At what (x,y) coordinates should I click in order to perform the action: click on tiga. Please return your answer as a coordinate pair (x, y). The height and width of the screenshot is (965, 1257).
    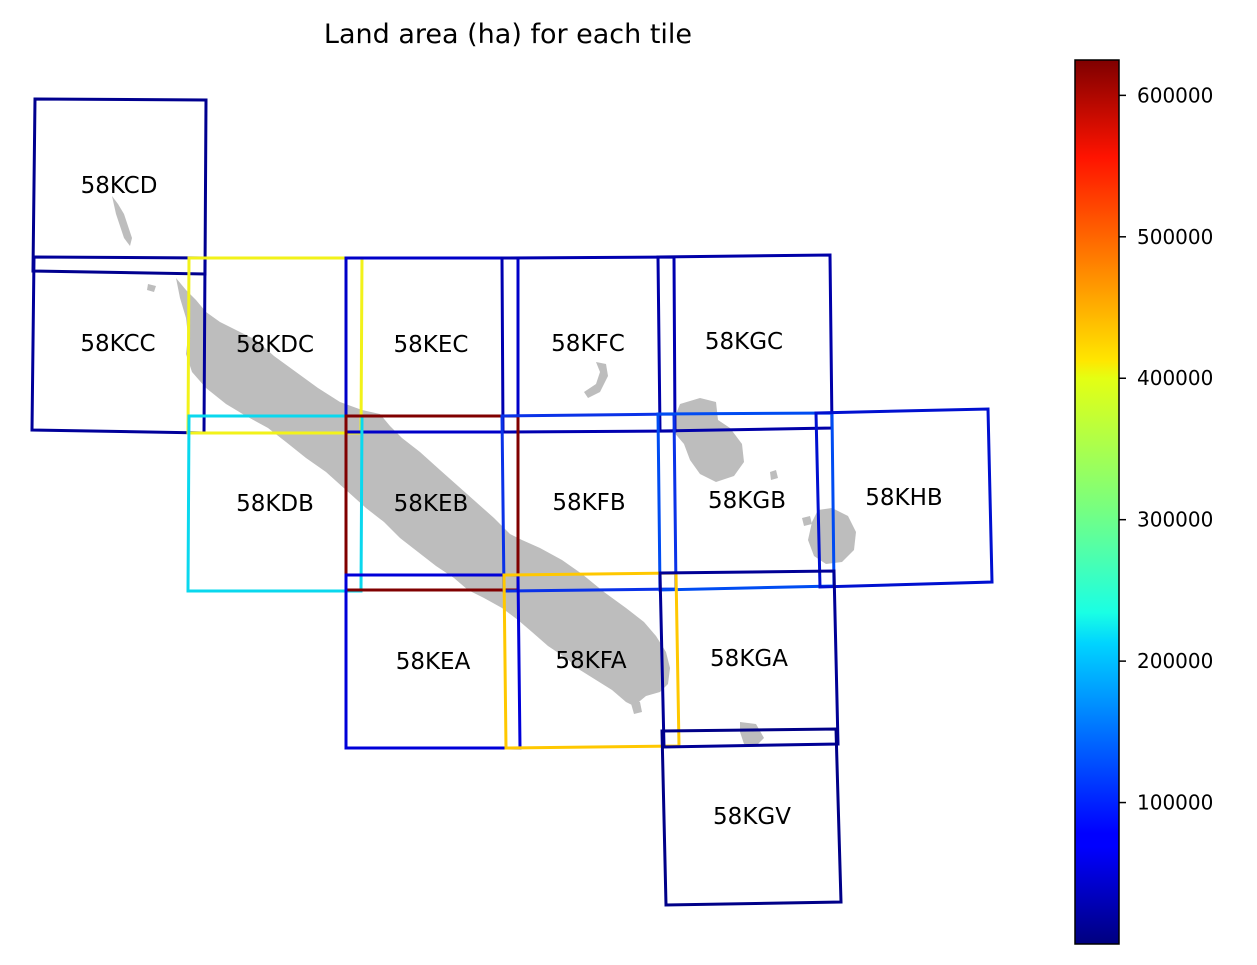
    Looking at the image, I should click on (774, 475).